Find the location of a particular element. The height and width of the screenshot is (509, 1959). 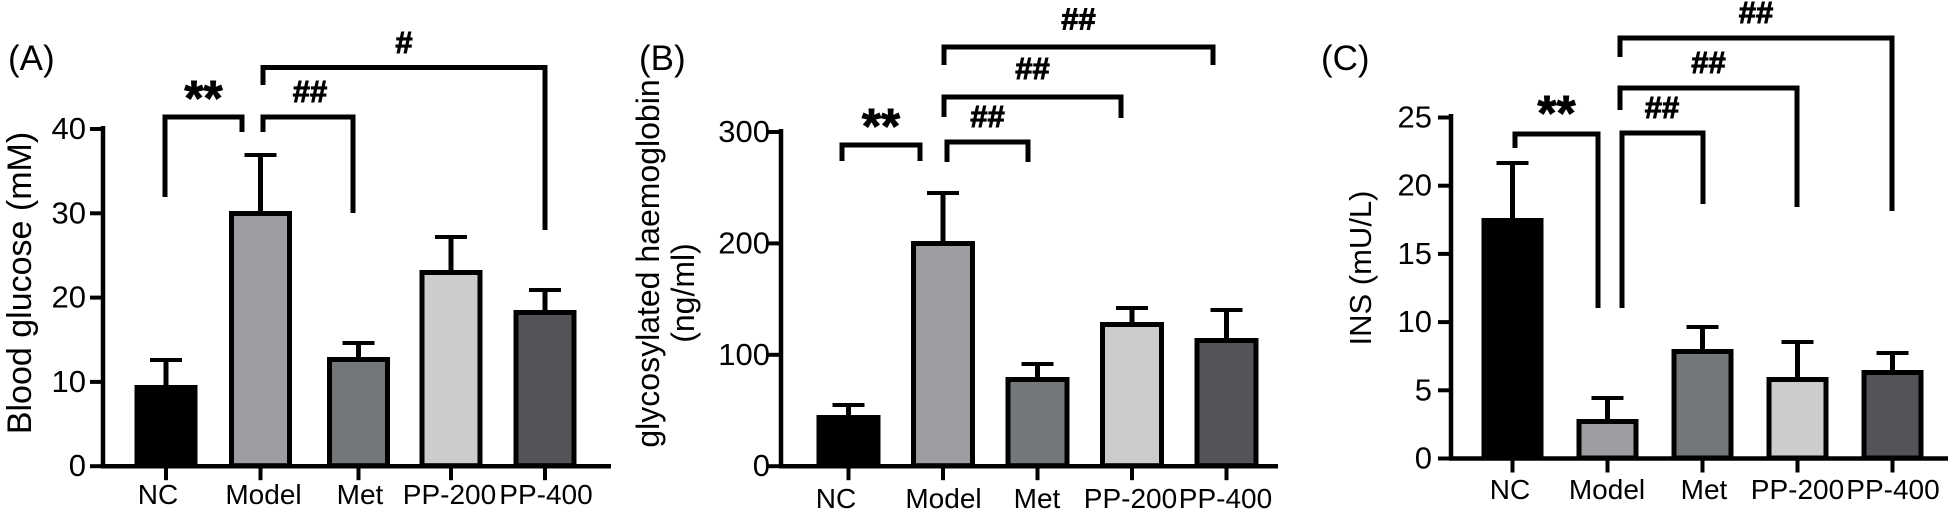

svg-text: 300 is located at coordinates (744, 131).